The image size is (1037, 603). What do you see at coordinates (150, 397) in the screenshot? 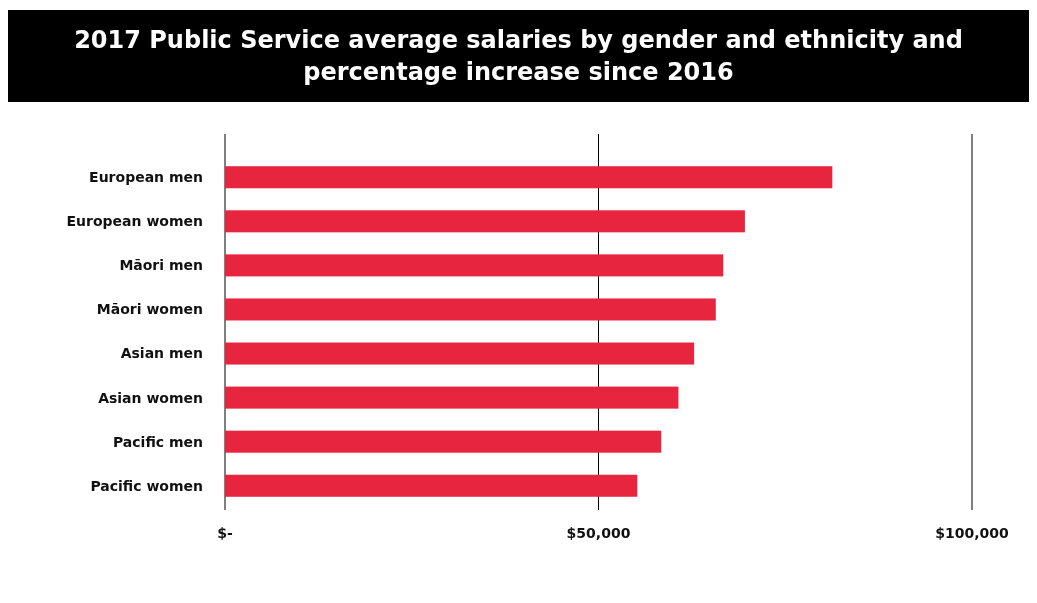
I see `y-tick-label: Asian women` at bounding box center [150, 397].